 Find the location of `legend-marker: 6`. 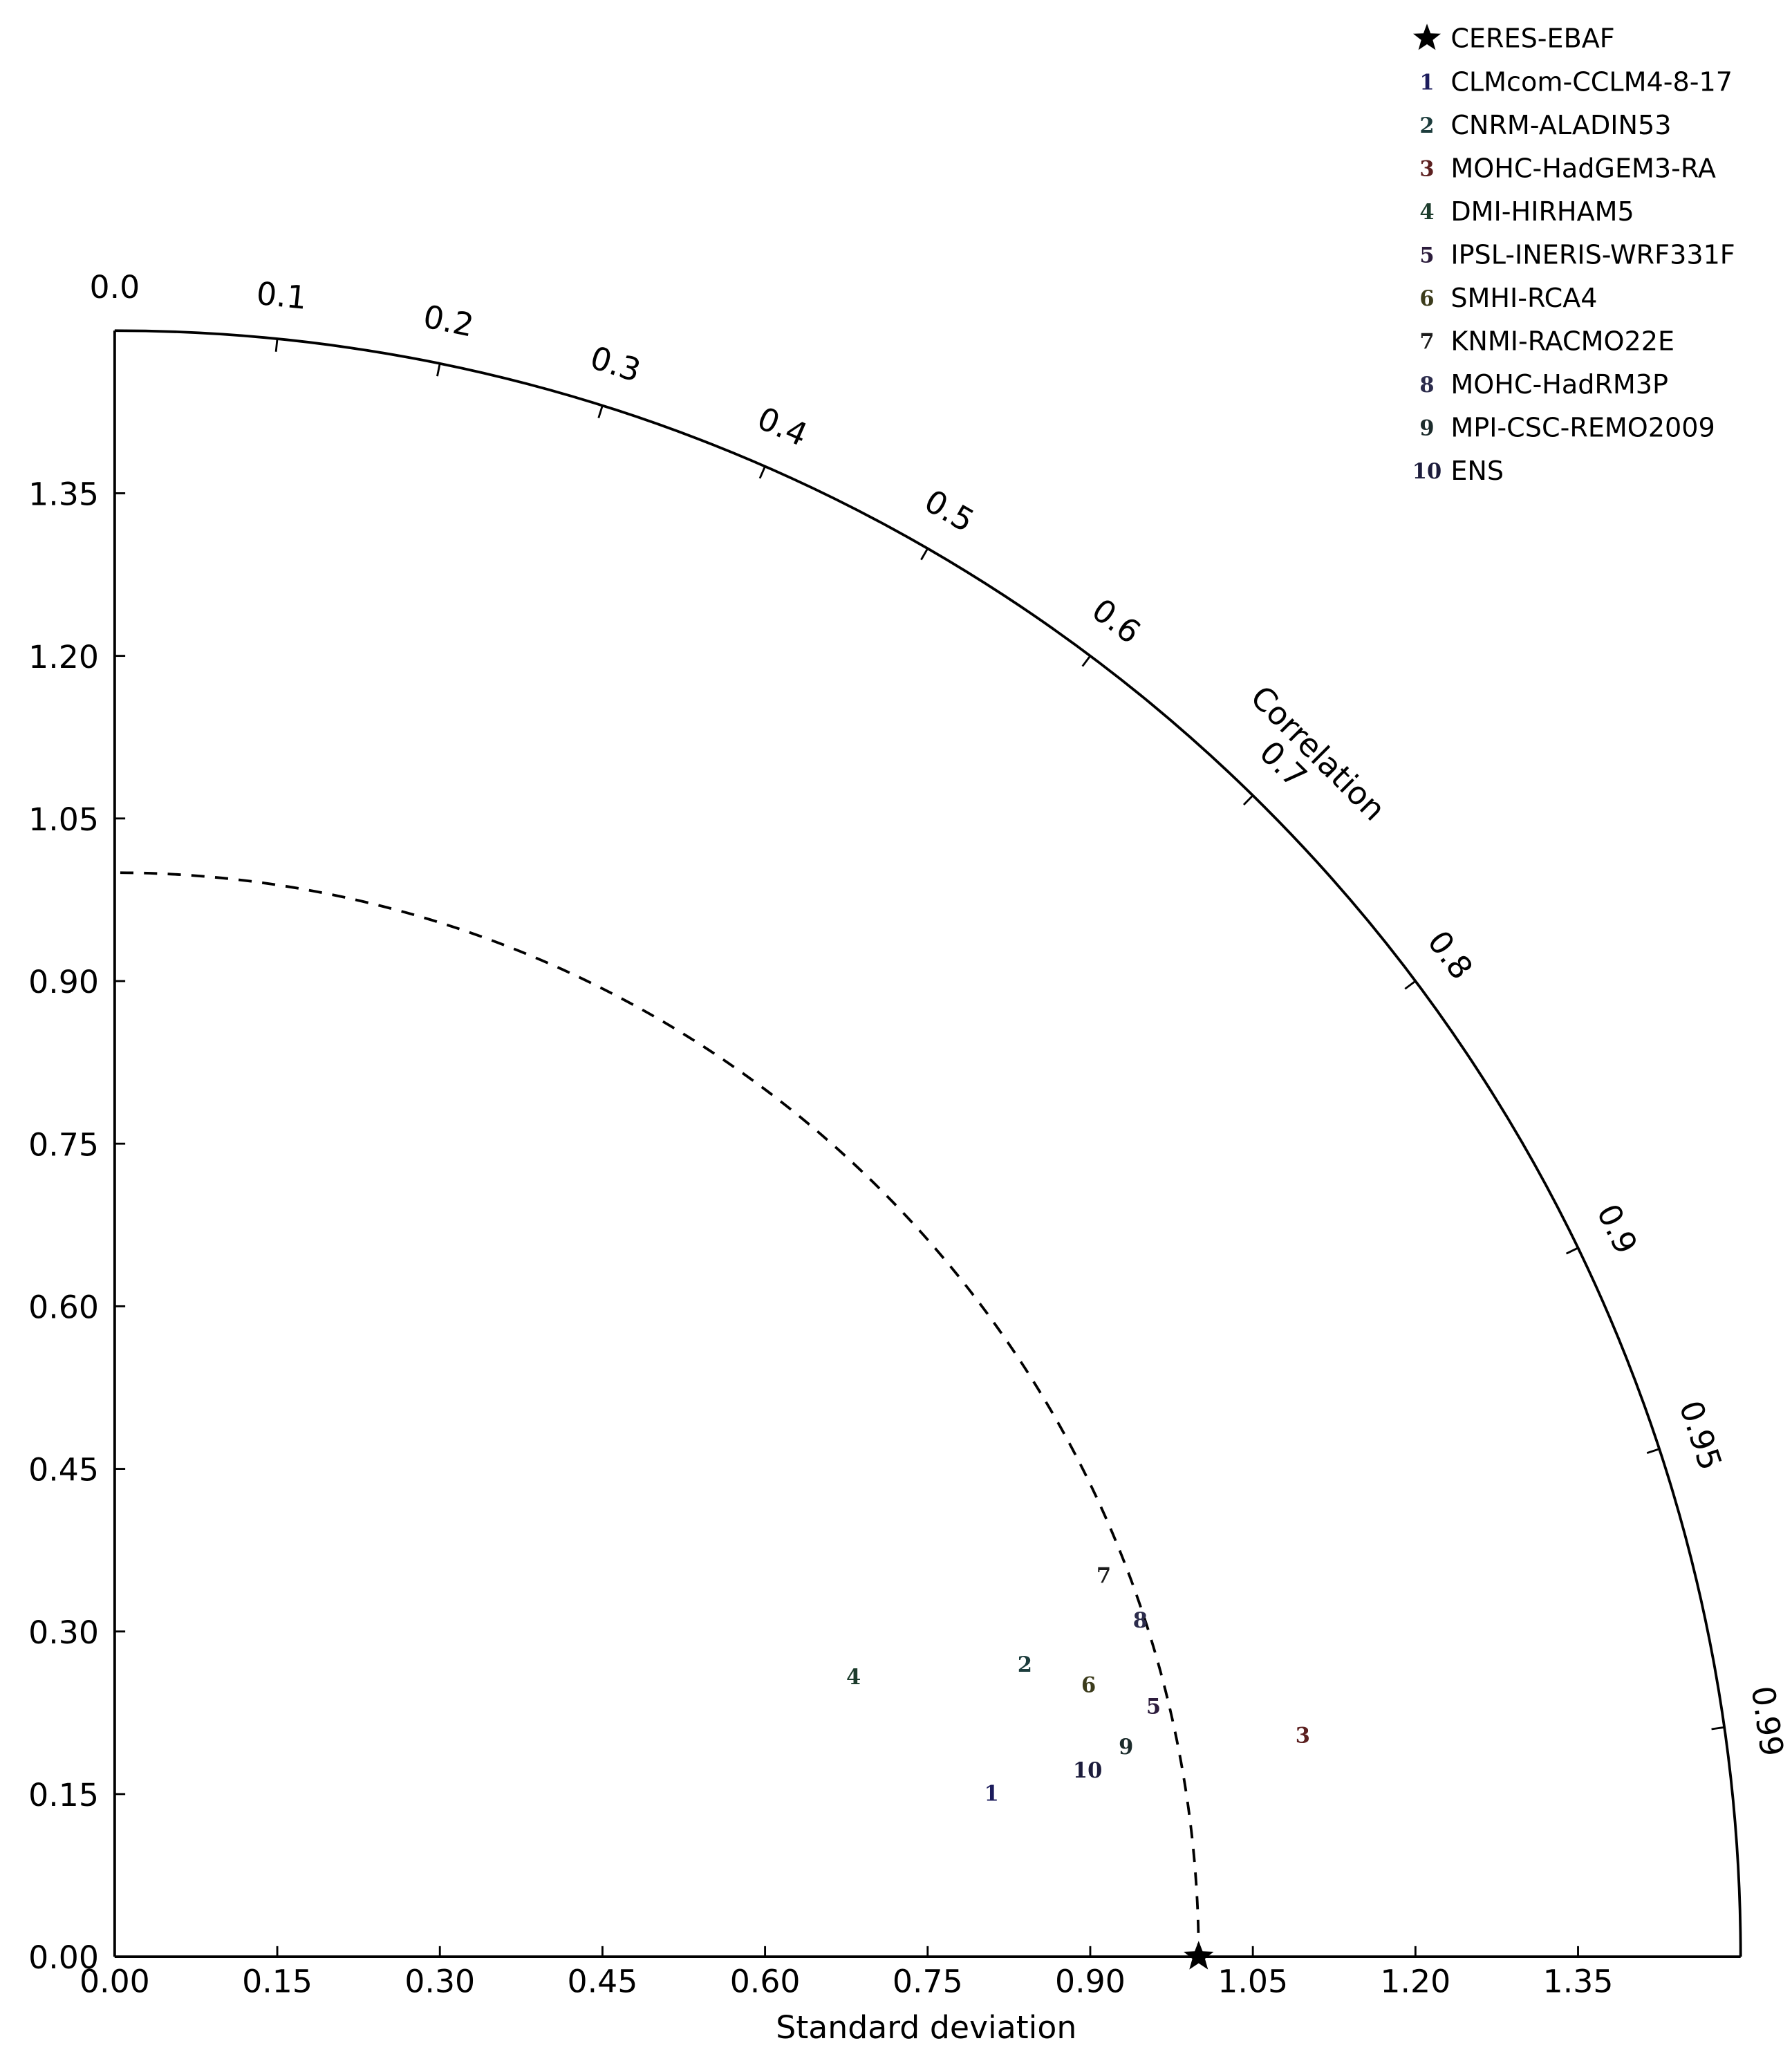

legend-marker: 6 is located at coordinates (1426, 298).